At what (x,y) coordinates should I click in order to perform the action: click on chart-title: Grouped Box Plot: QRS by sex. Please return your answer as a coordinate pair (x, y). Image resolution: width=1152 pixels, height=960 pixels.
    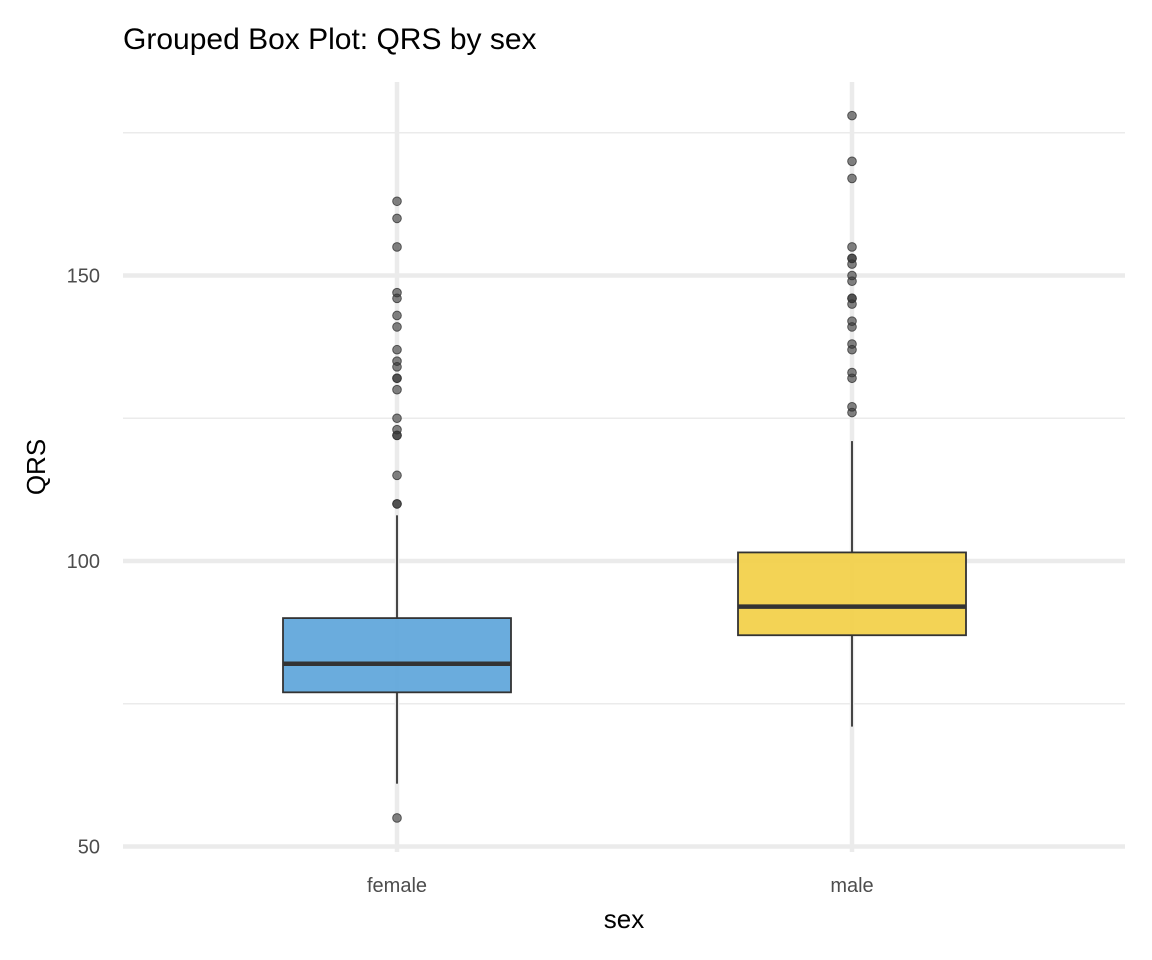
    Looking at the image, I should click on (330, 39).